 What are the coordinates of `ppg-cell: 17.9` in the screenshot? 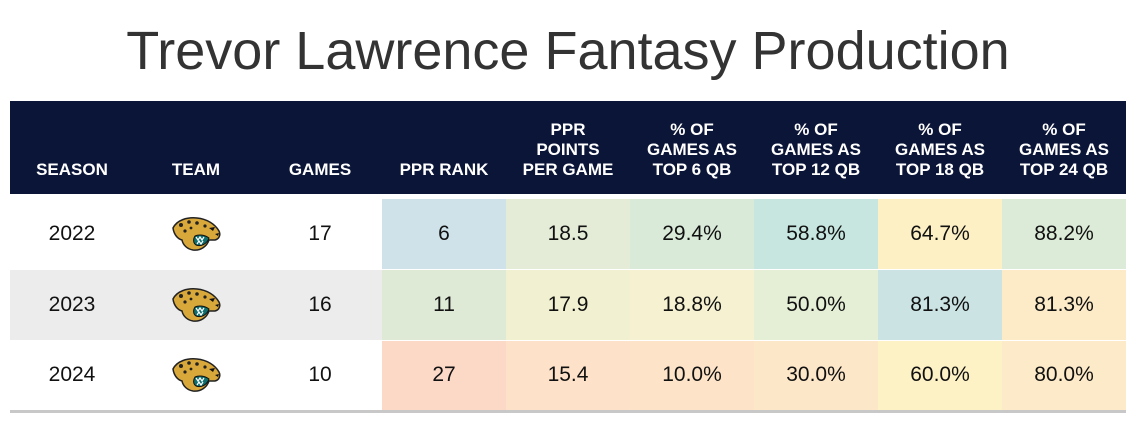 It's located at (568, 304).